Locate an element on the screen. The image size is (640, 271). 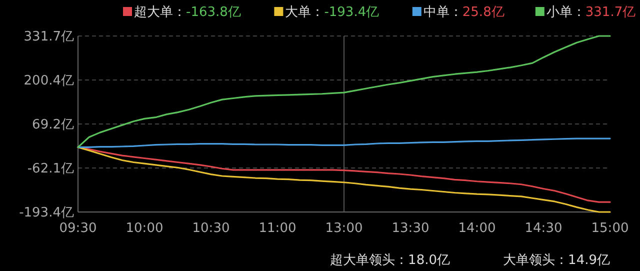
x-tick-label: 14:30 is located at coordinates (543, 228).